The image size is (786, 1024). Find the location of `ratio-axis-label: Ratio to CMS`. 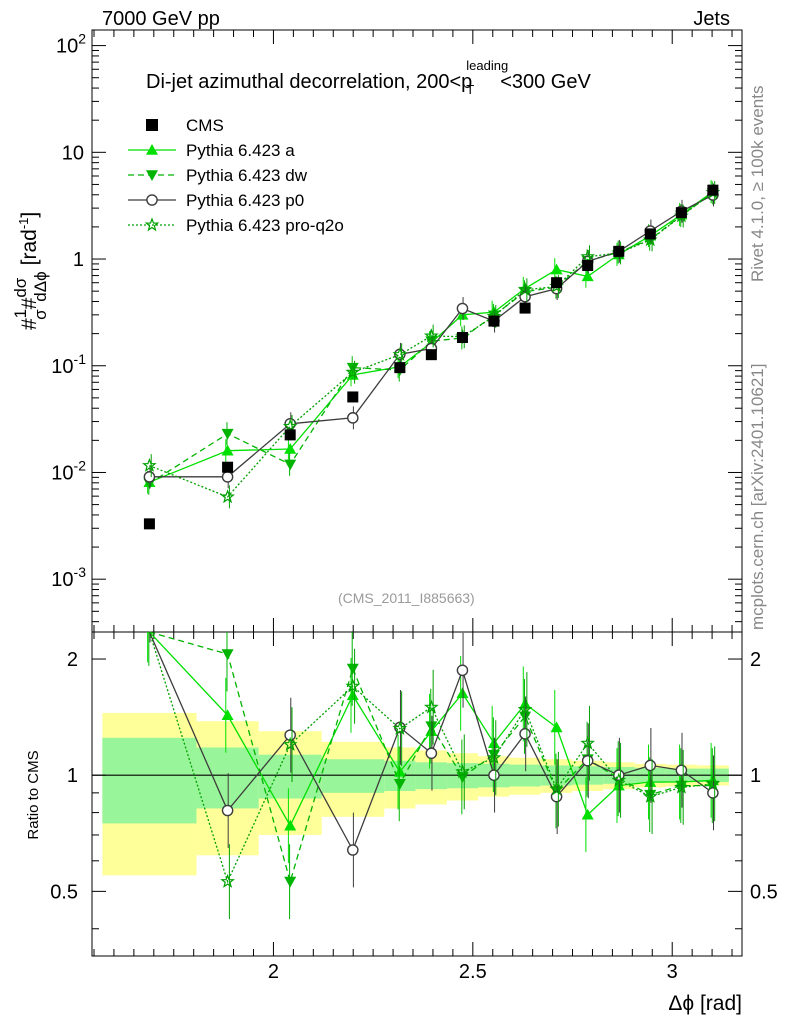

ratio-axis-label: Ratio to CMS is located at coordinates (33, 794).